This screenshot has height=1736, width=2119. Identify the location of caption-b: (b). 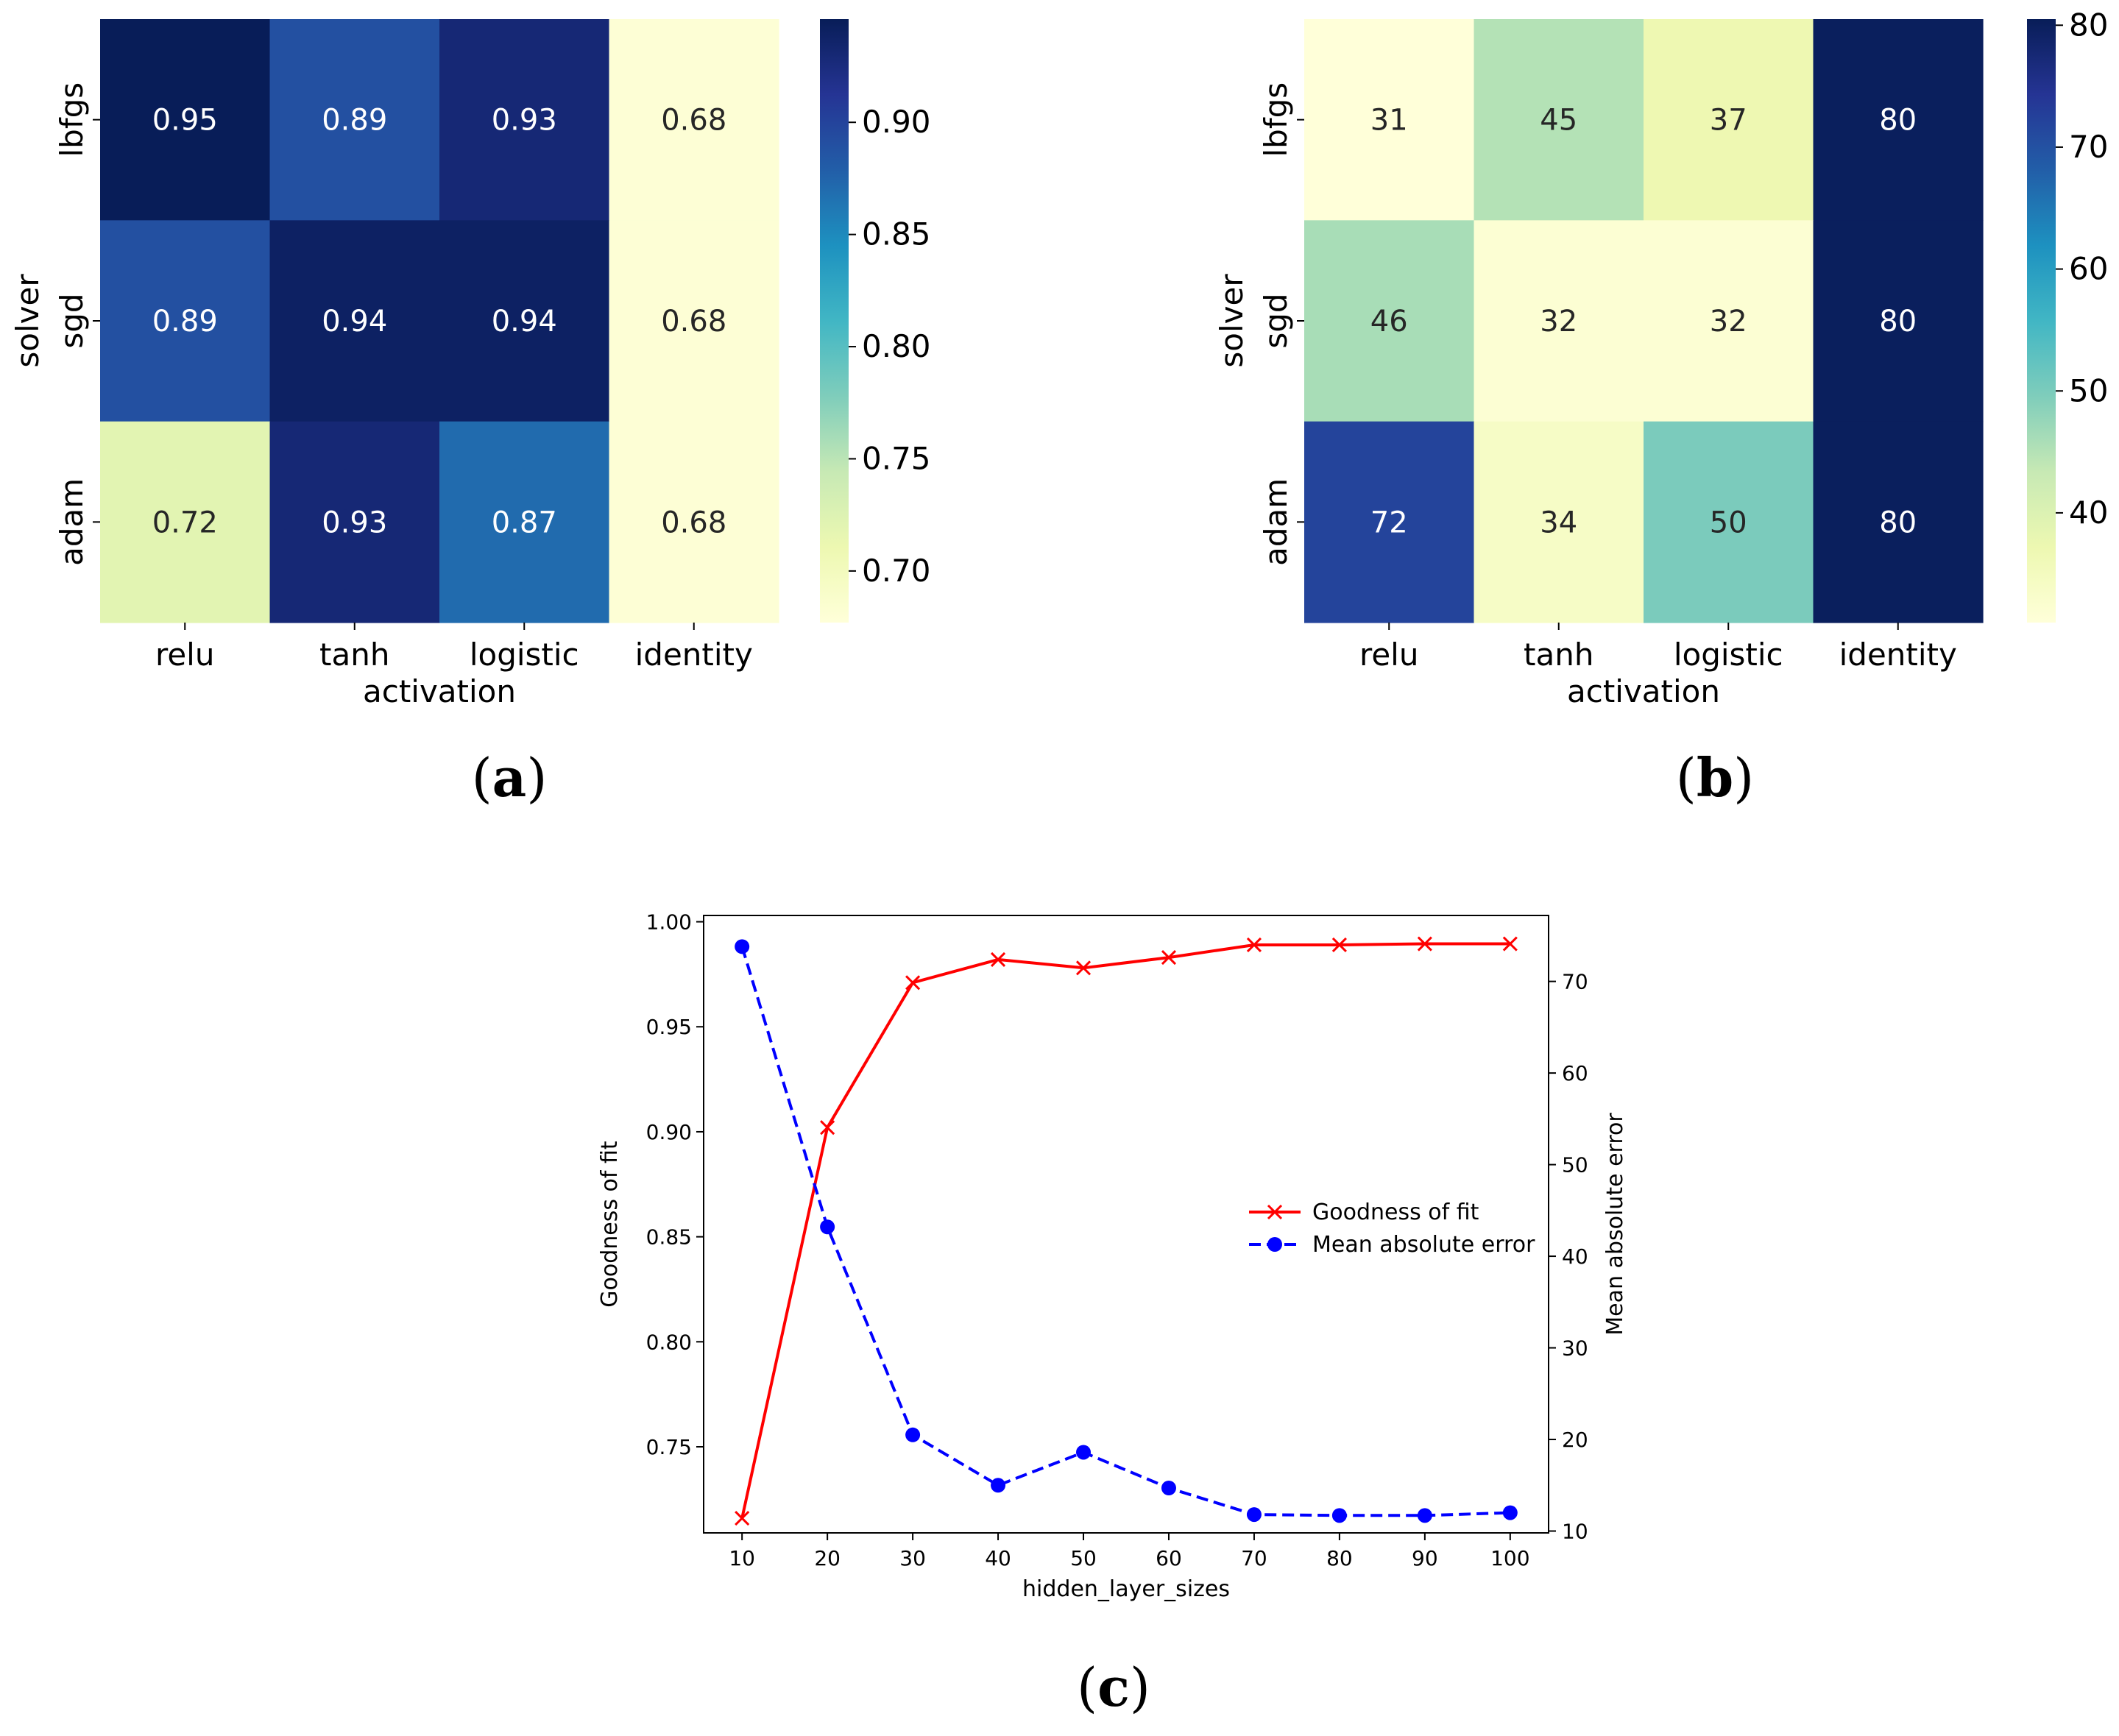
(1716, 777).